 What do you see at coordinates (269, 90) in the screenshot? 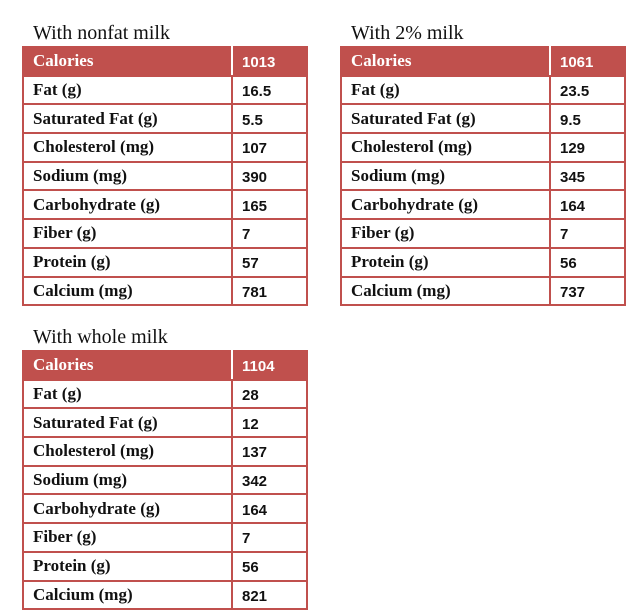
I see `nutrient-value: 16.5` at bounding box center [269, 90].